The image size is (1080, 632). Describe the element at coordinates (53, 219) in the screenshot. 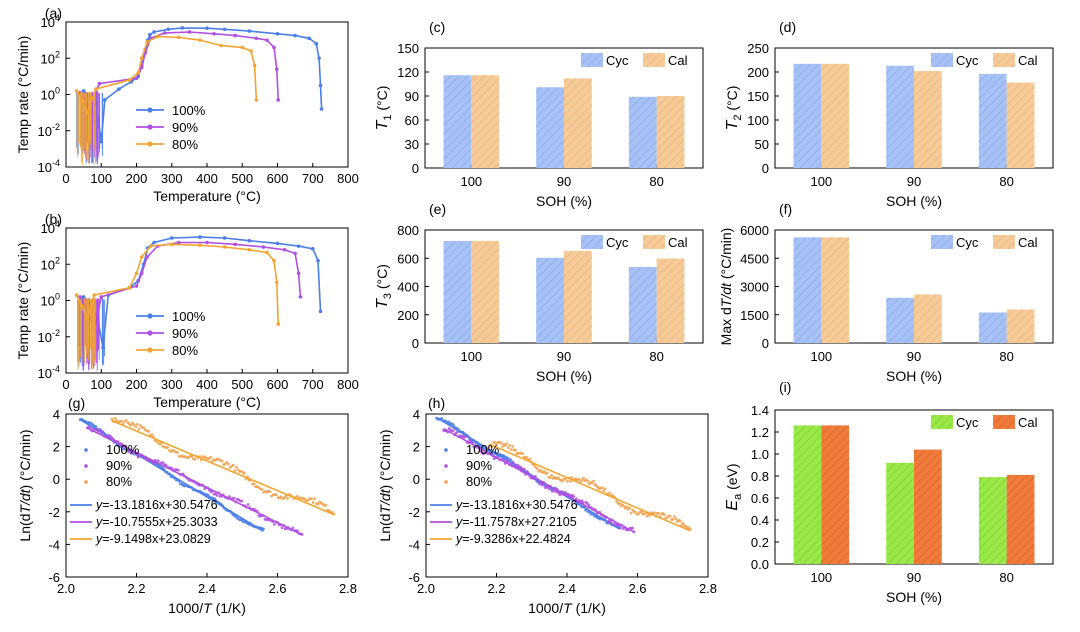

I see `panel-label: (b)` at that location.